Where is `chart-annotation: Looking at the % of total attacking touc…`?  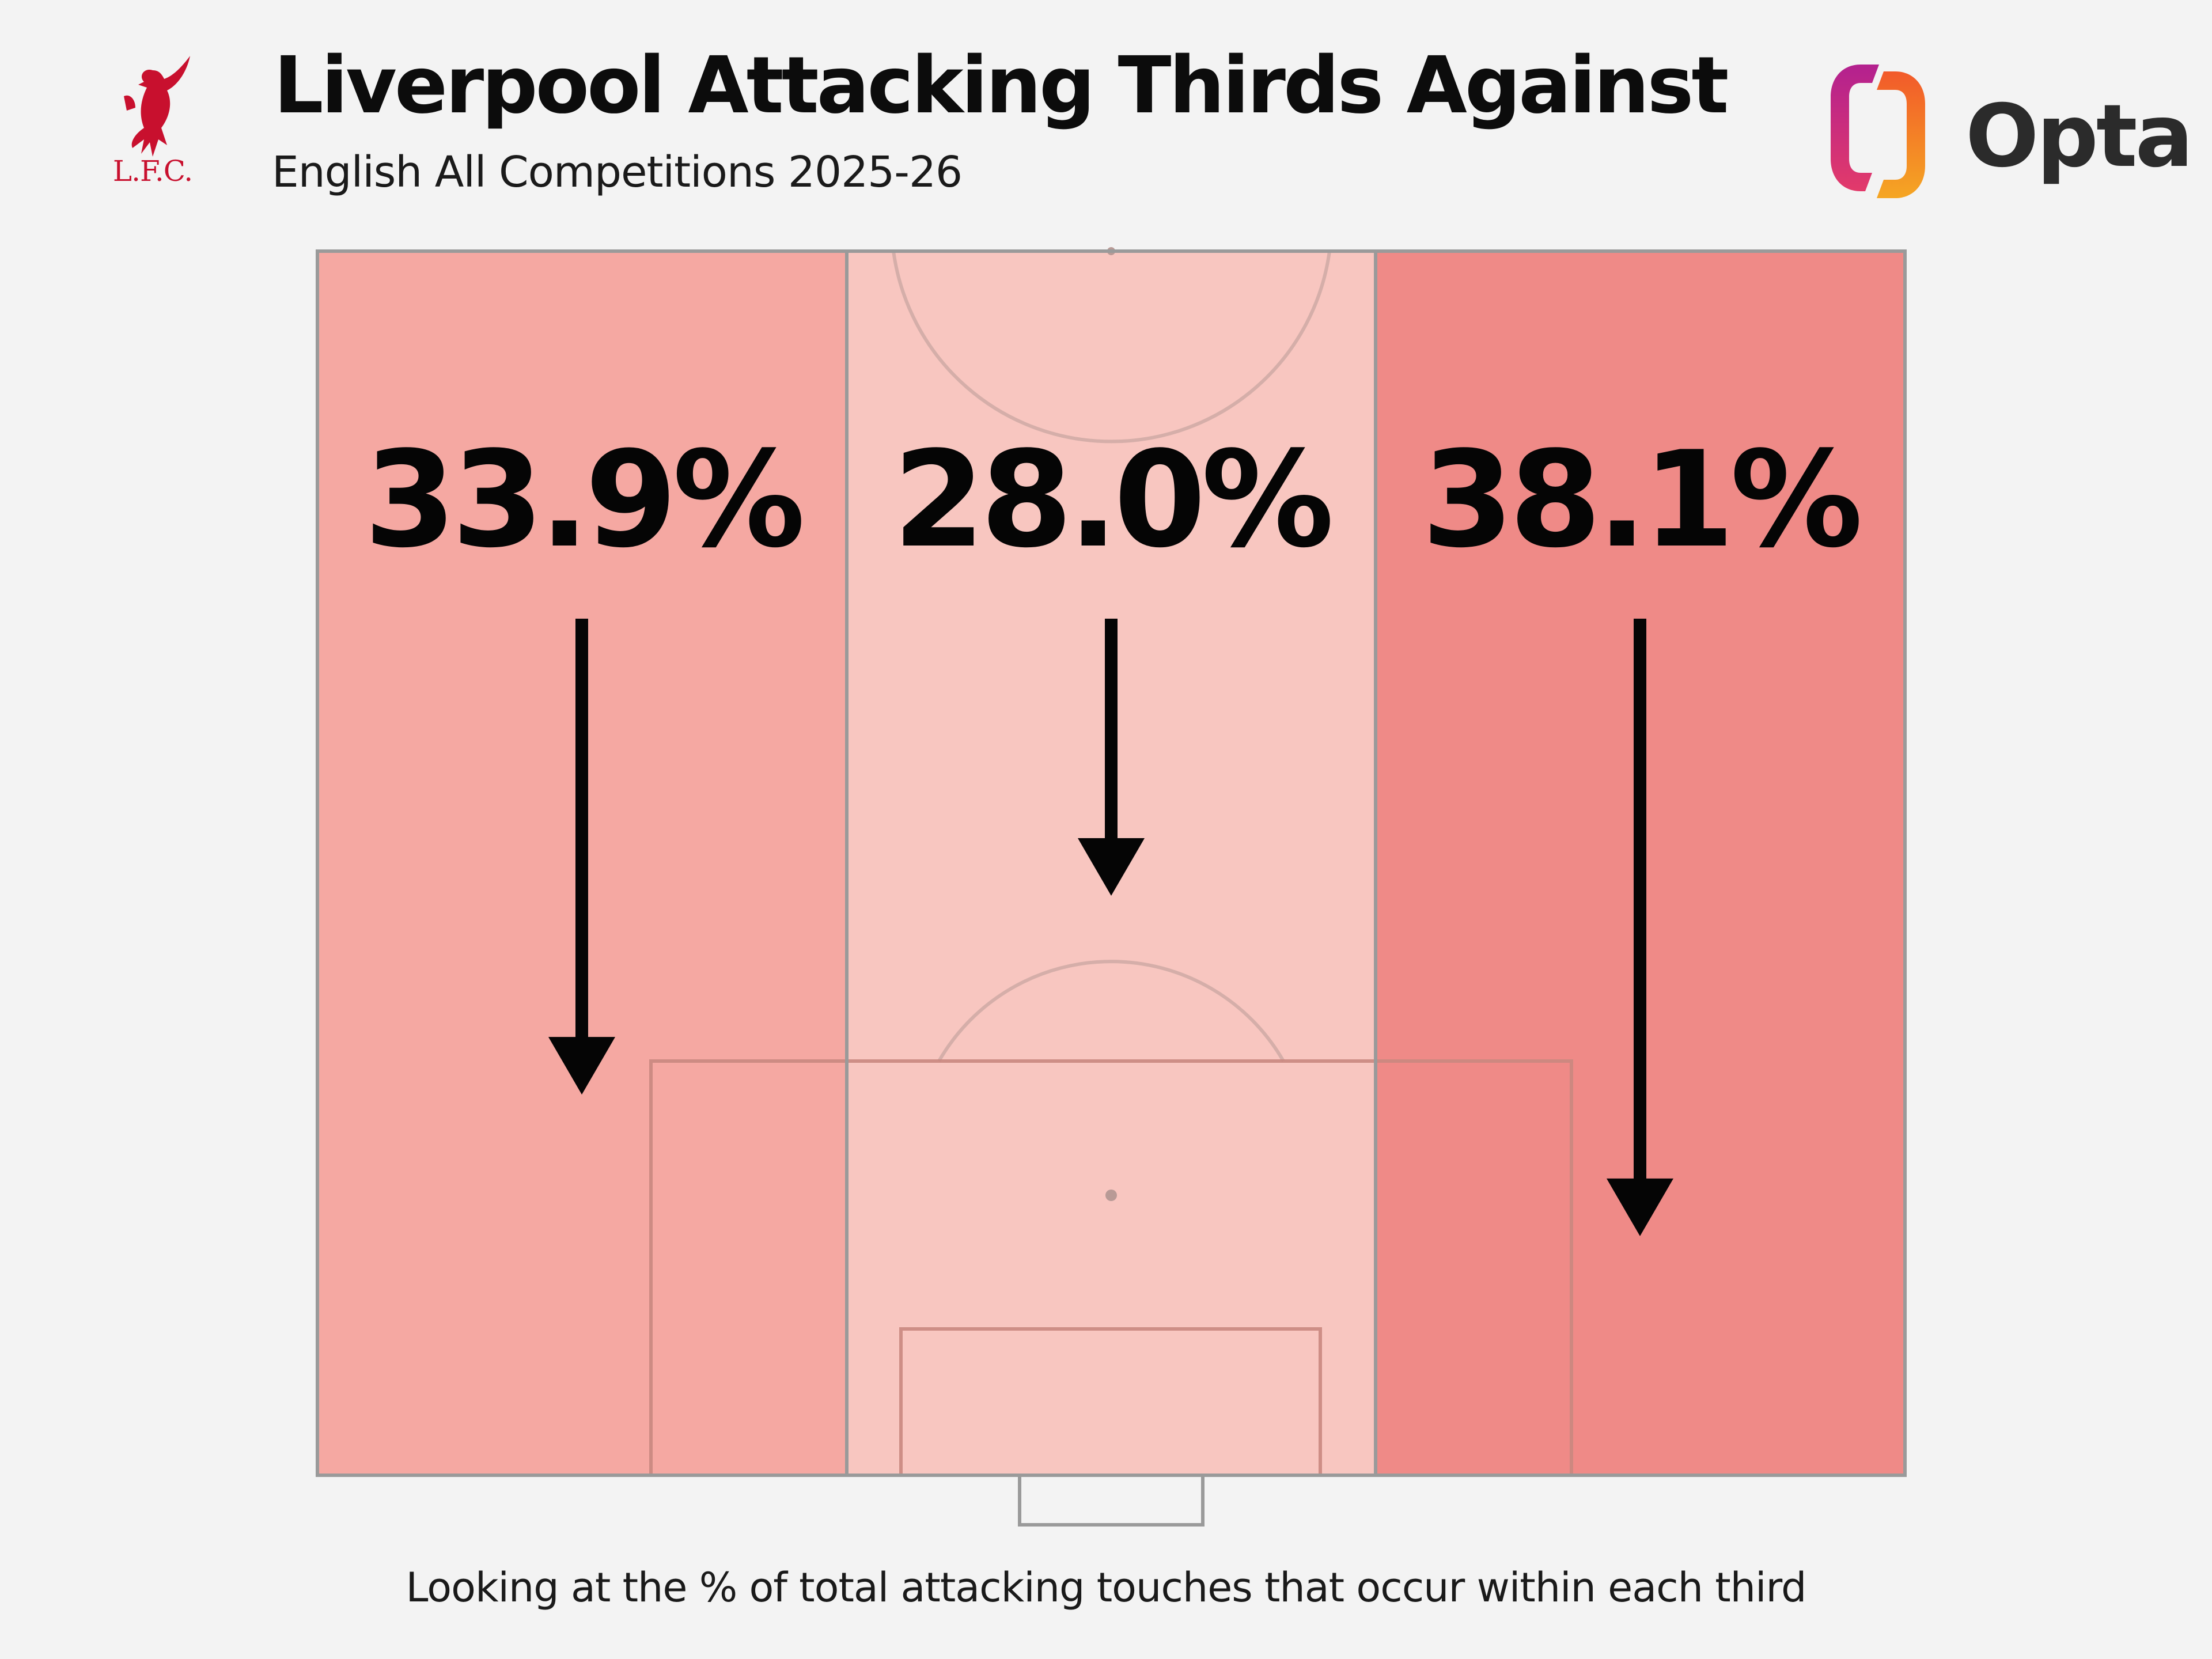
chart-annotation: Looking at the % of total attacking touc… is located at coordinates (1106, 1587).